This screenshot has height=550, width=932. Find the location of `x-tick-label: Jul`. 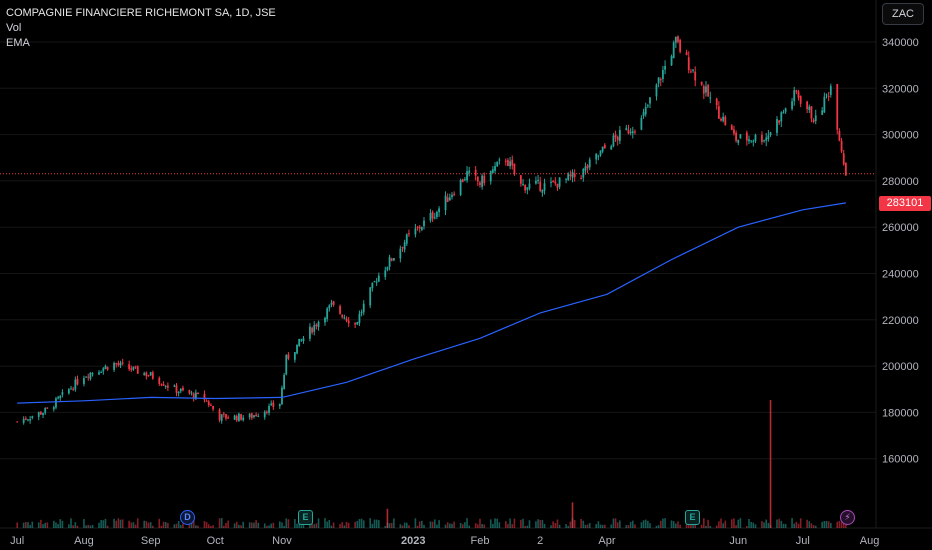

x-tick-label: Jul is located at coordinates (17, 541).